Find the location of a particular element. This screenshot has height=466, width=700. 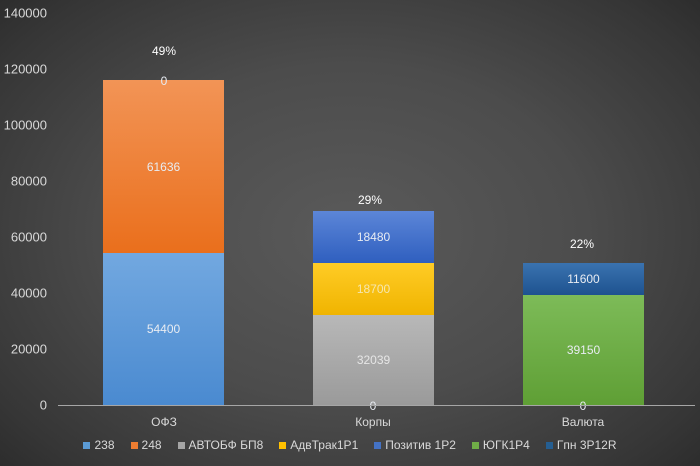

segment-advtrak1r1: 18700 is located at coordinates (373, 289).